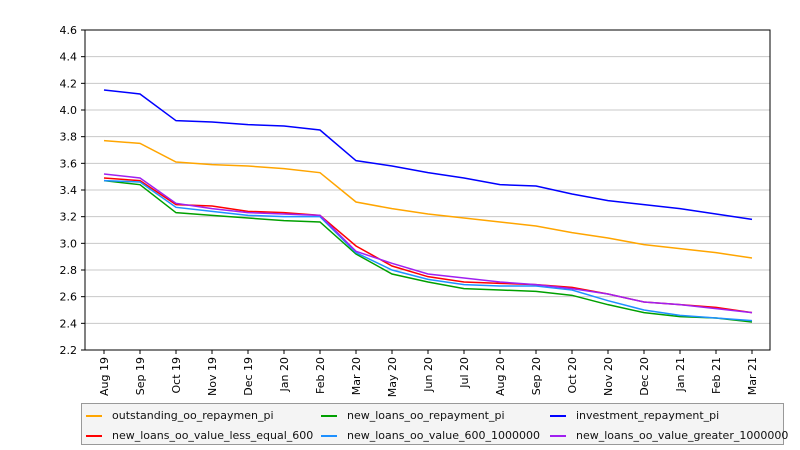 This screenshot has height=450, width=800. What do you see at coordinates (682, 435) in the screenshot?
I see `legend-label: new_loans_oo_value_greater_1000000` at bounding box center [682, 435].